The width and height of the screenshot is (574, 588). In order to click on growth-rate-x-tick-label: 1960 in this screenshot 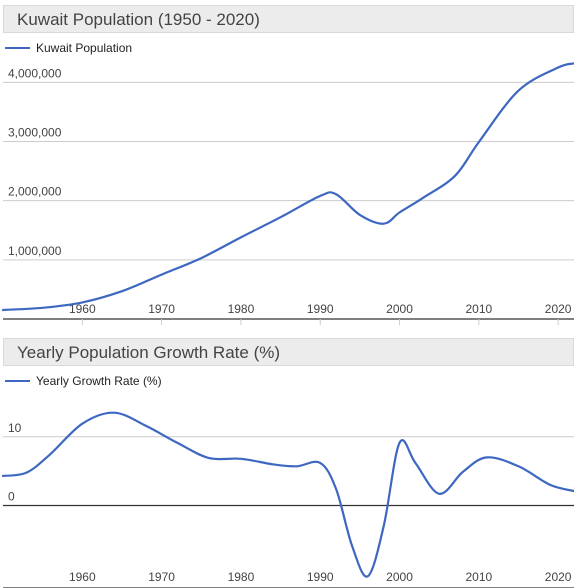, I will do `click(82, 577)`.